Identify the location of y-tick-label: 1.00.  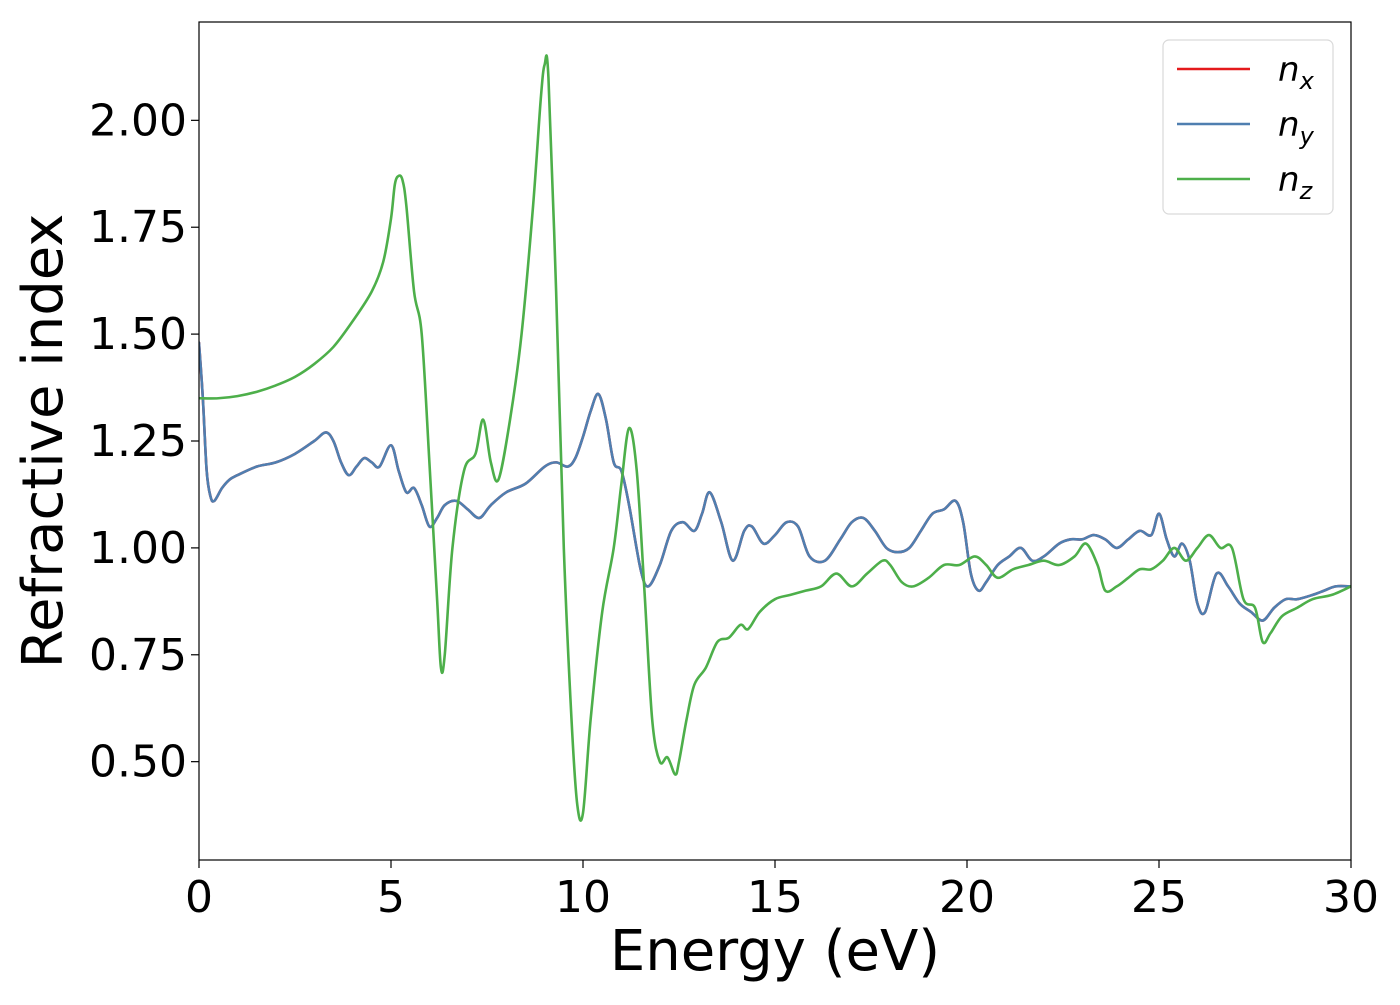
(138, 548).